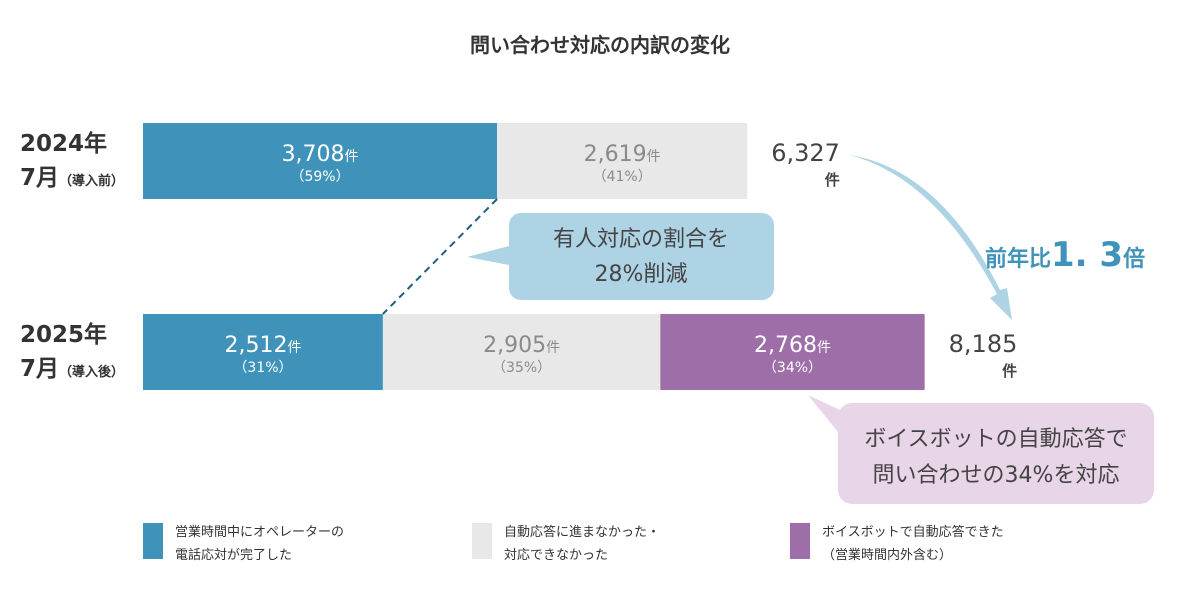 This screenshot has height=600, width=1200. Describe the element at coordinates (63, 334) in the screenshot. I see `category-label-year: 2025年` at that location.